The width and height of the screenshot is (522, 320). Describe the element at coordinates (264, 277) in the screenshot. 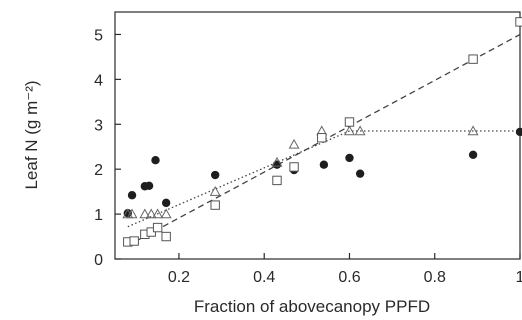

I see `x-tick-label: 0.4` at that location.